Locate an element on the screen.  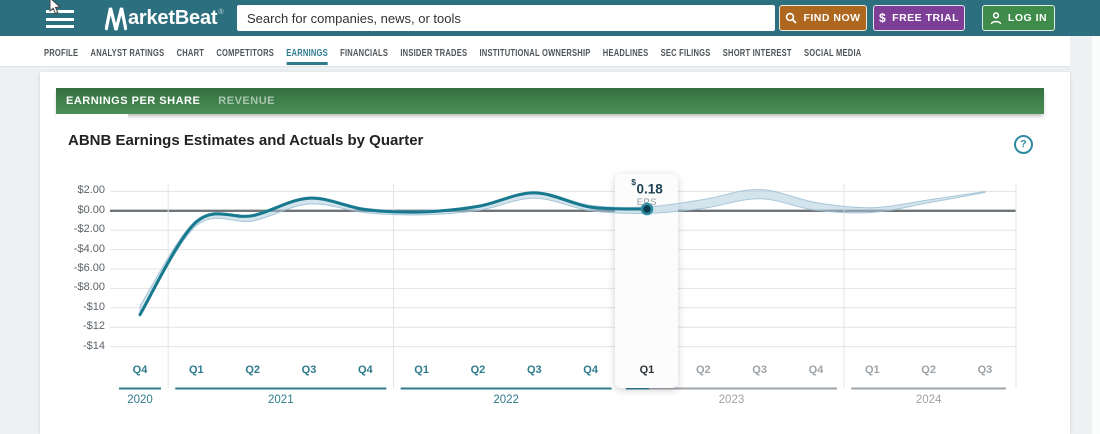
earnings-tabs-bar: EARNINGS PER SHARE REVENUE is located at coordinates (550, 101).